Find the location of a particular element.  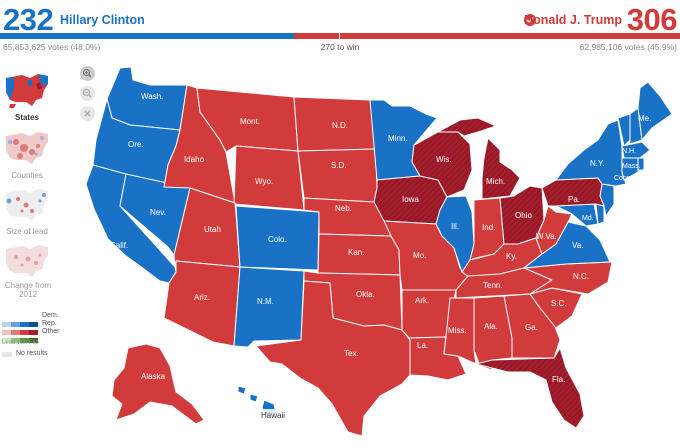

reset-zoom-button is located at coordinates (87, 113).